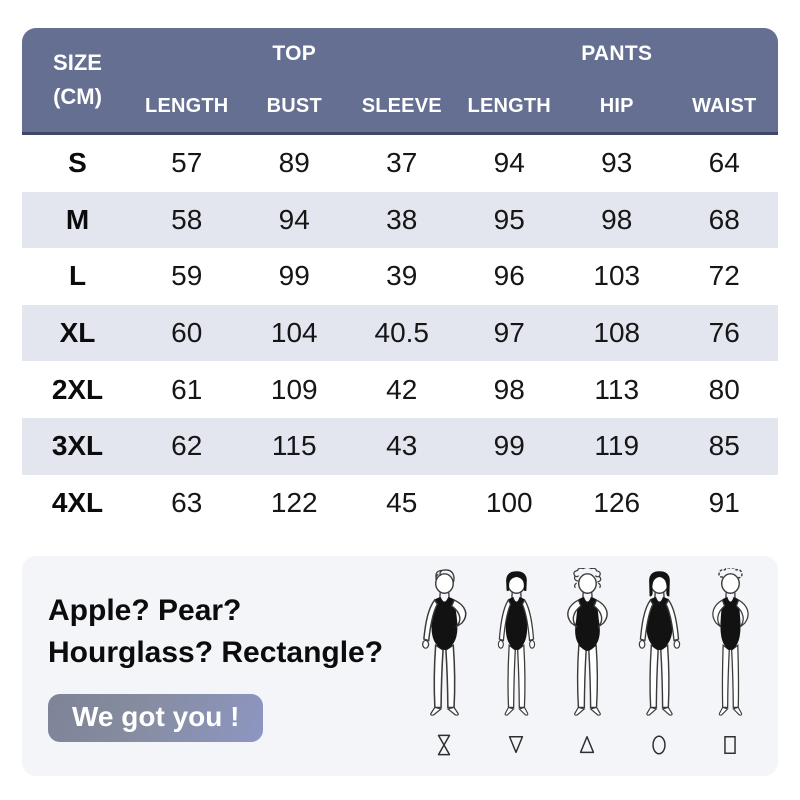 The width and height of the screenshot is (800, 800). Describe the element at coordinates (724, 502) in the screenshot. I see `cell-waist: 91` at that location.